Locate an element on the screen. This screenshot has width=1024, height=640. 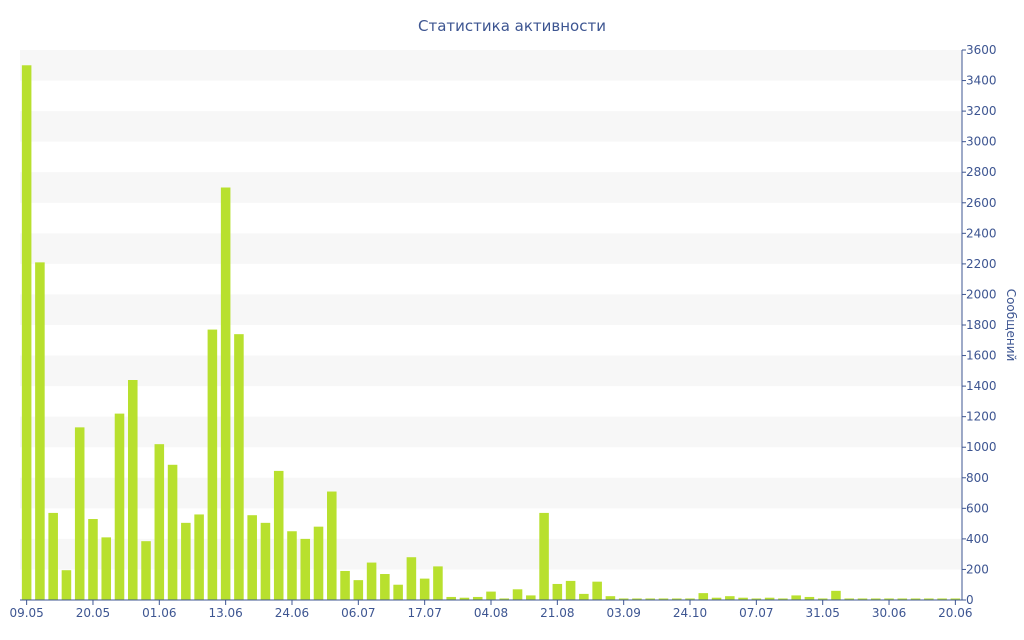
y-tick-label: 1200 is located at coordinates (981, 417).